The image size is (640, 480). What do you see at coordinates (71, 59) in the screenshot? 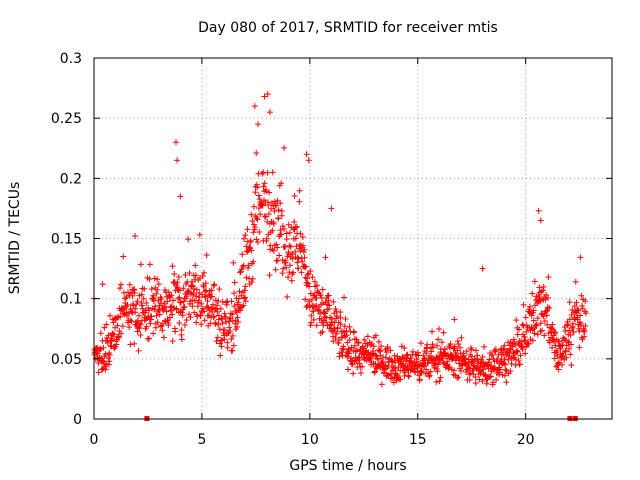
I see `y-tick-label: 0.3` at bounding box center [71, 59].